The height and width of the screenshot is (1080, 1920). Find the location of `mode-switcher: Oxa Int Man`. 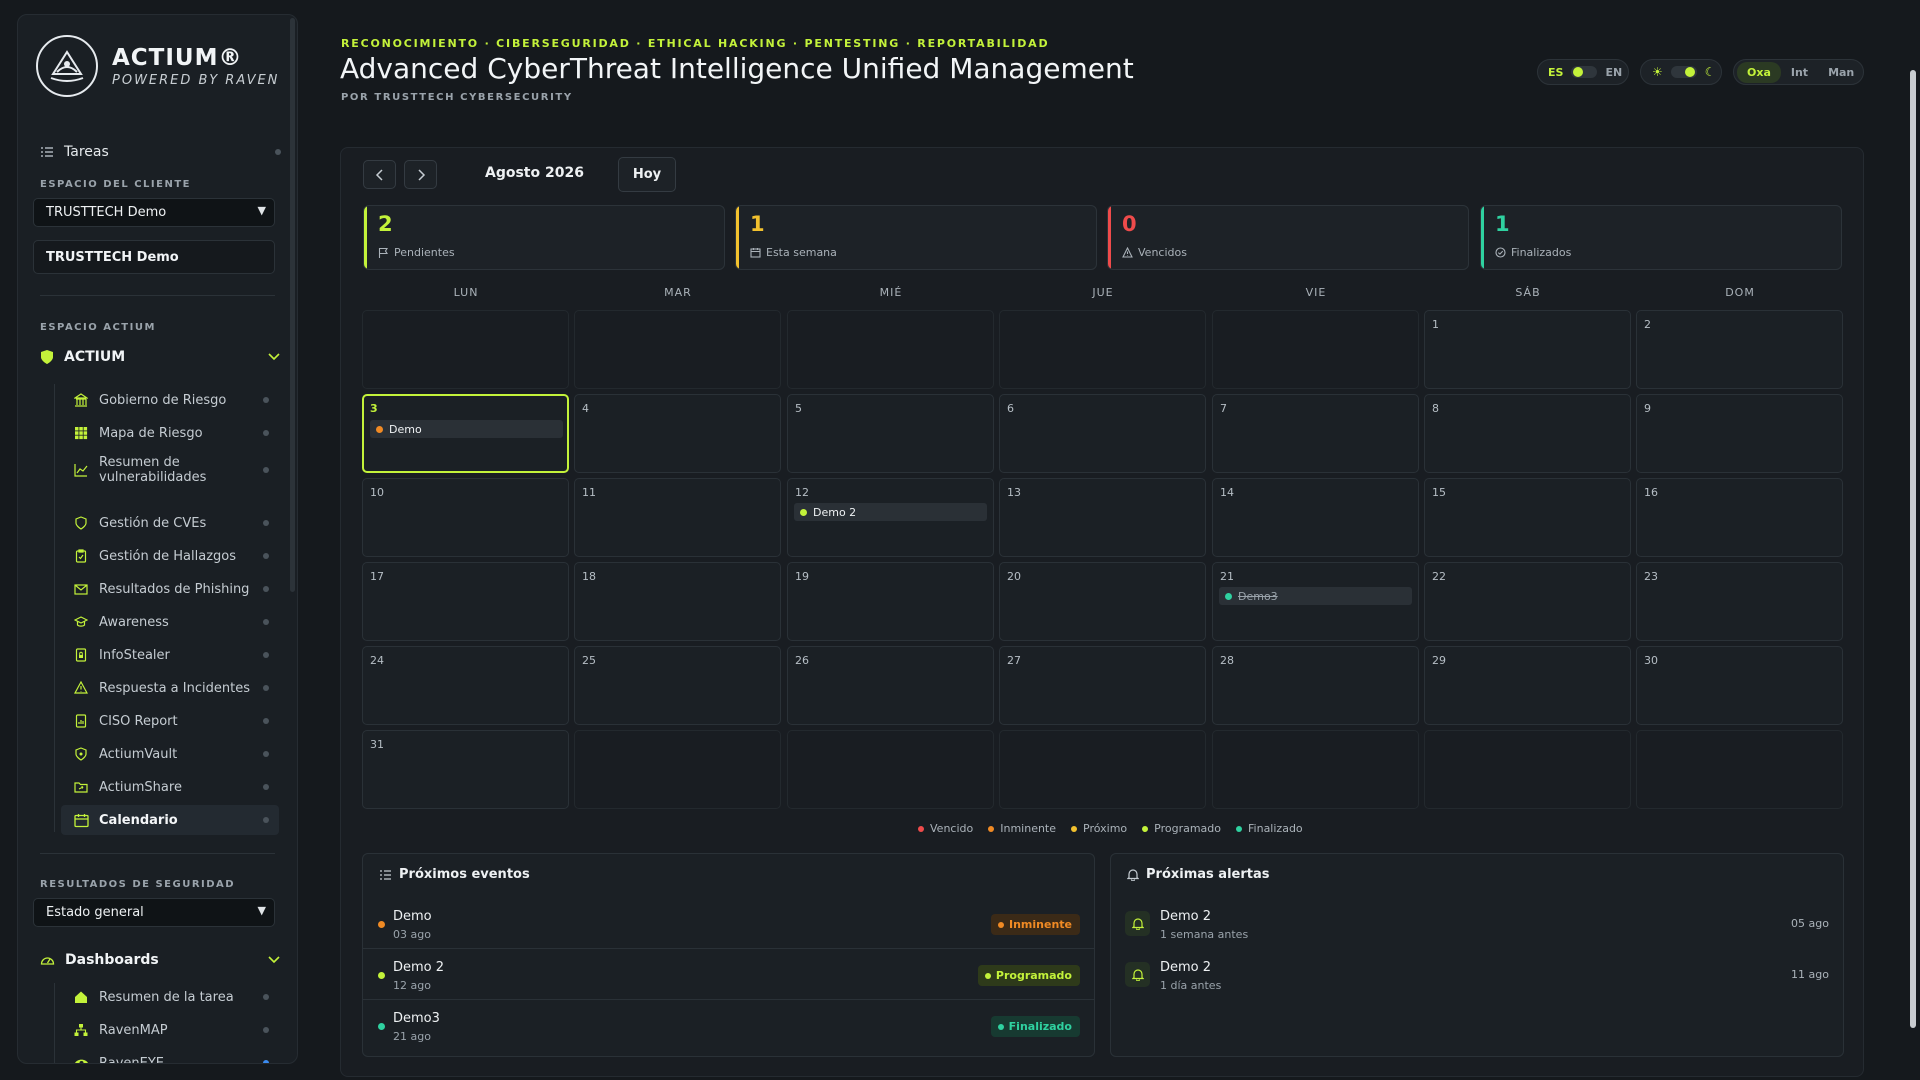

mode-switcher: Oxa Int Man is located at coordinates (1798, 72).